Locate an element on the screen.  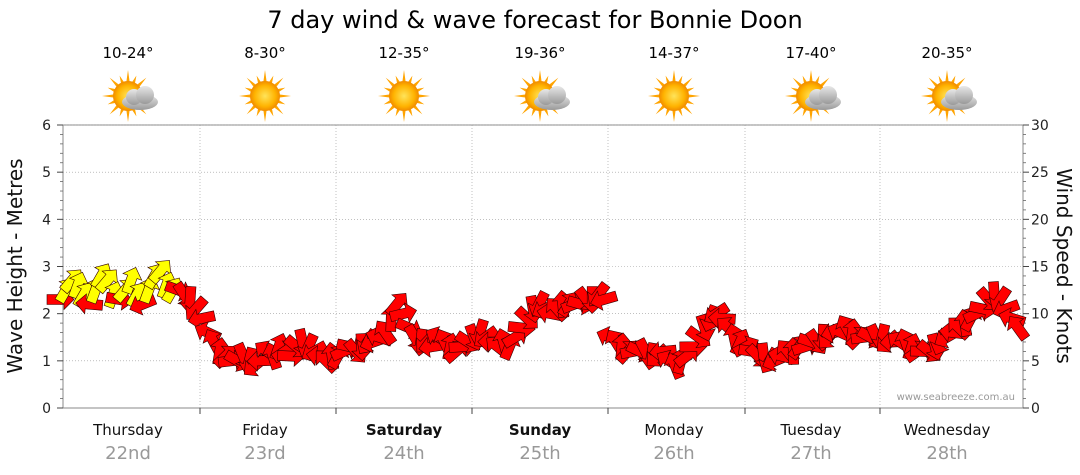
day-name: Thursday is located at coordinates (127, 430).